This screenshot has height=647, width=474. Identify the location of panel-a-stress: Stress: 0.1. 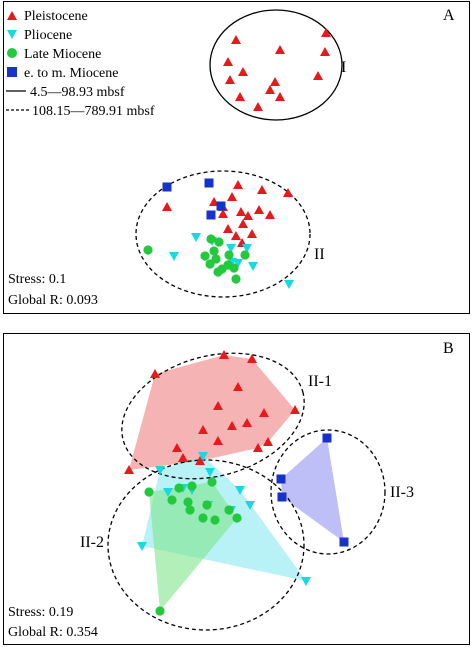
(37, 279).